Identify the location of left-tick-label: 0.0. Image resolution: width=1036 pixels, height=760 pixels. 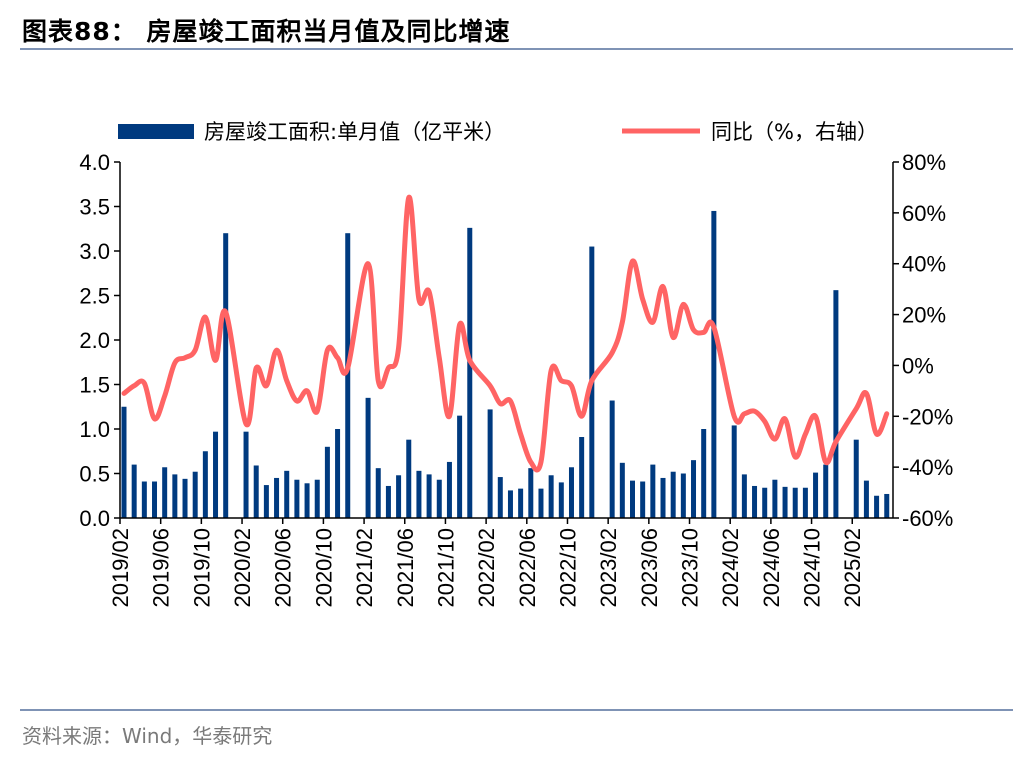
(94, 518).